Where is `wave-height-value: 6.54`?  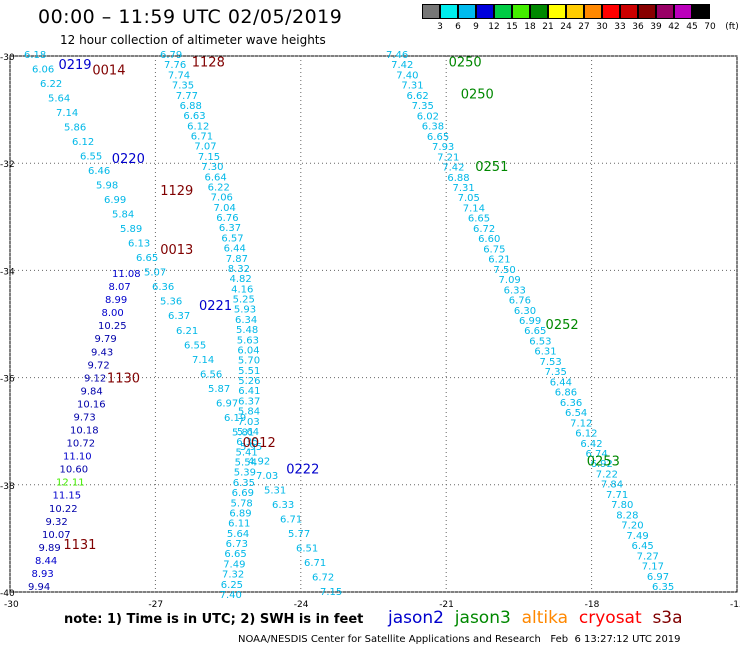 wave-height-value: 6.54 is located at coordinates (576, 413).